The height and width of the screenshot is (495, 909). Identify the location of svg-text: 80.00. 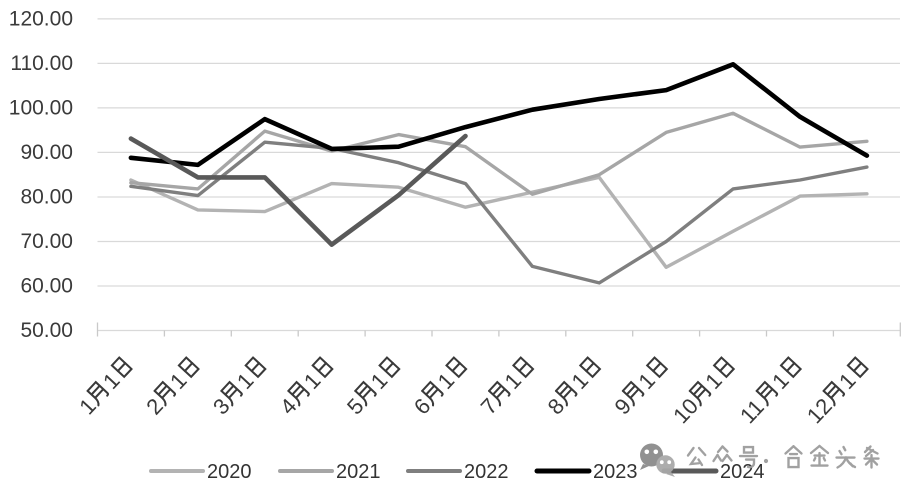
(46, 197).